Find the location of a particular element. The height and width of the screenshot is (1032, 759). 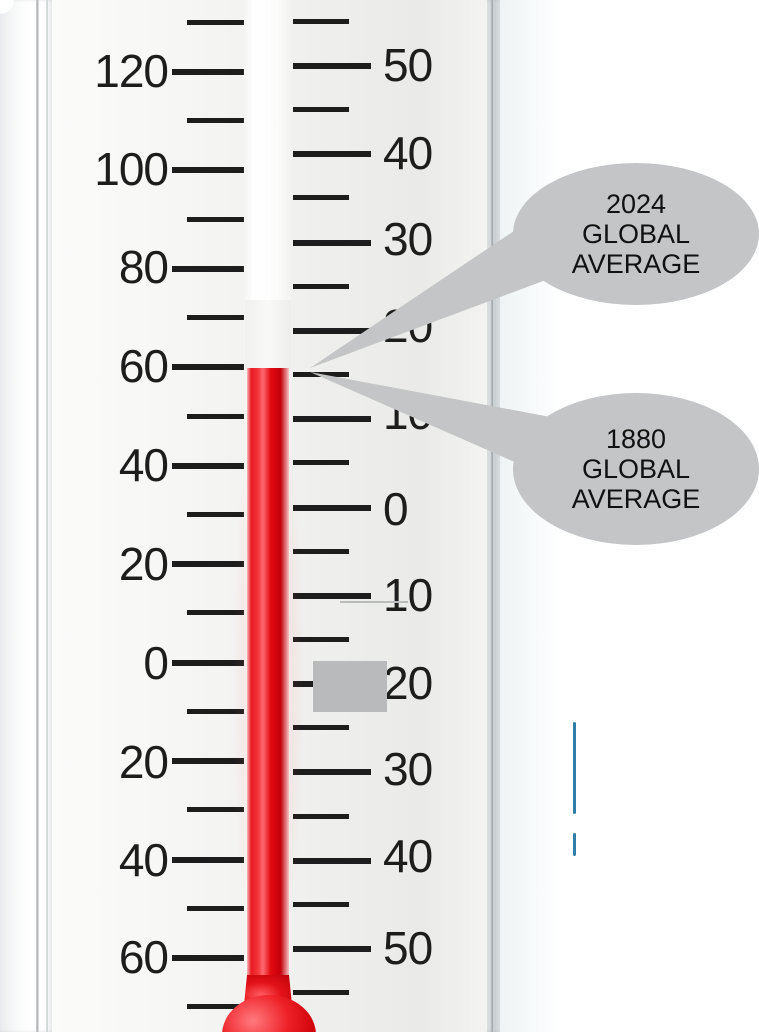

callout-bubble-2024: 2024 GLOBAL AVERAGE is located at coordinates (636, 234).